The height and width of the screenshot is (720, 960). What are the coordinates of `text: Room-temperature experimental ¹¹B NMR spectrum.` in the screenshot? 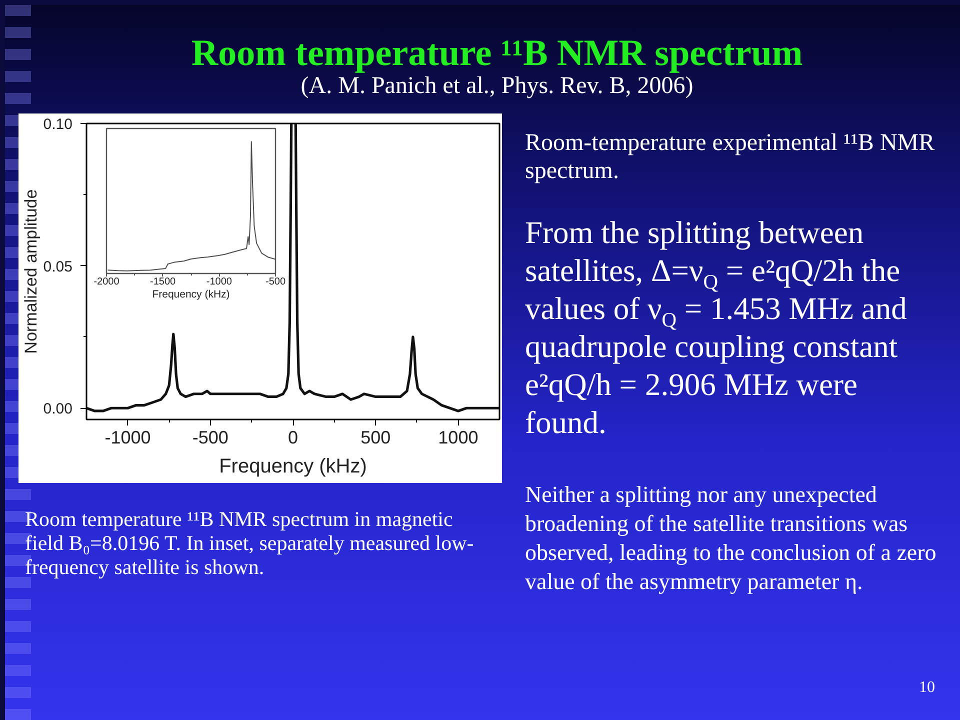 It's located at (730, 157).